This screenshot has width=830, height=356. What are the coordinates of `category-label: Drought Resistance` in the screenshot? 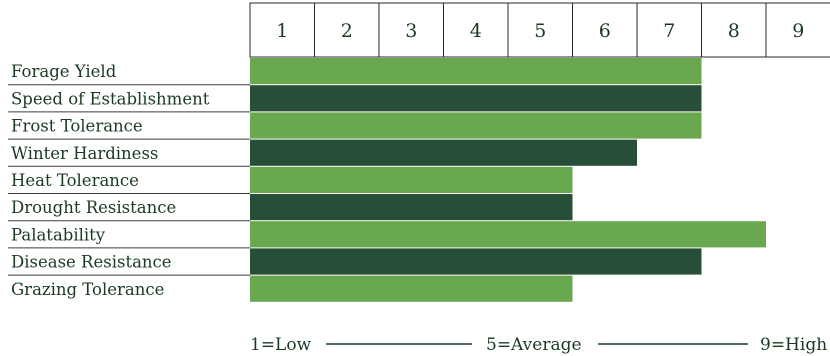 It's located at (93, 207).